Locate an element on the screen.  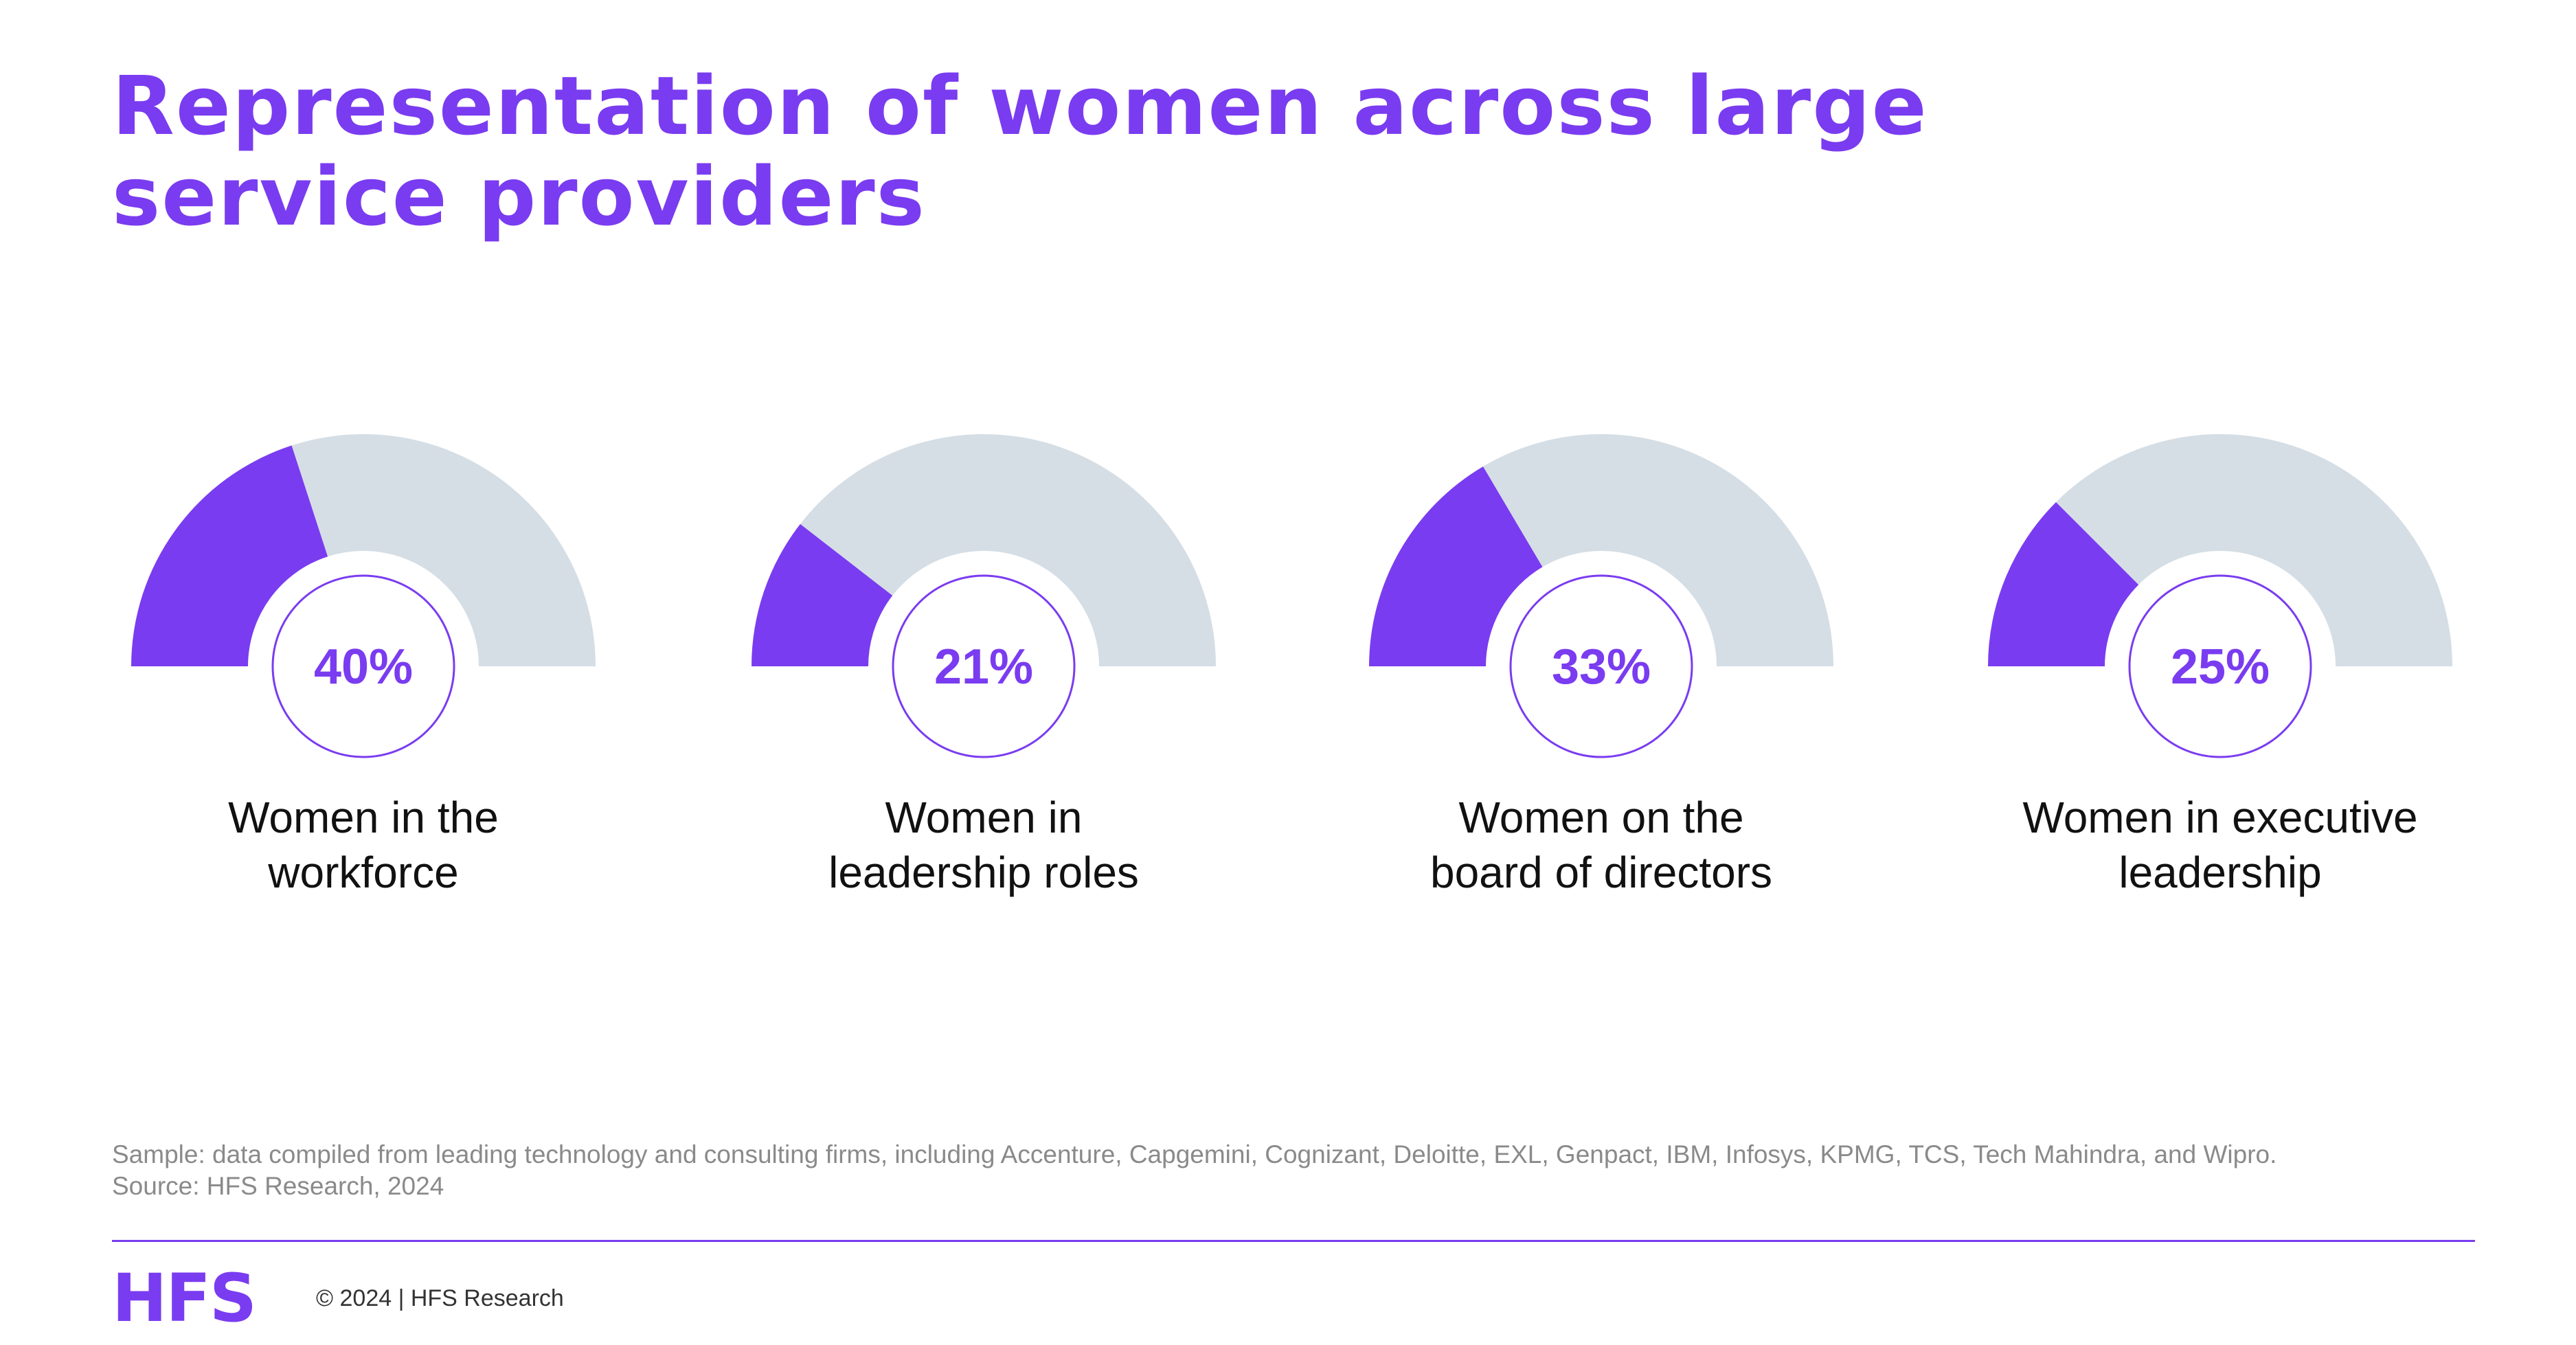
title-line-1: Representation of women across large is located at coordinates (1020, 105).